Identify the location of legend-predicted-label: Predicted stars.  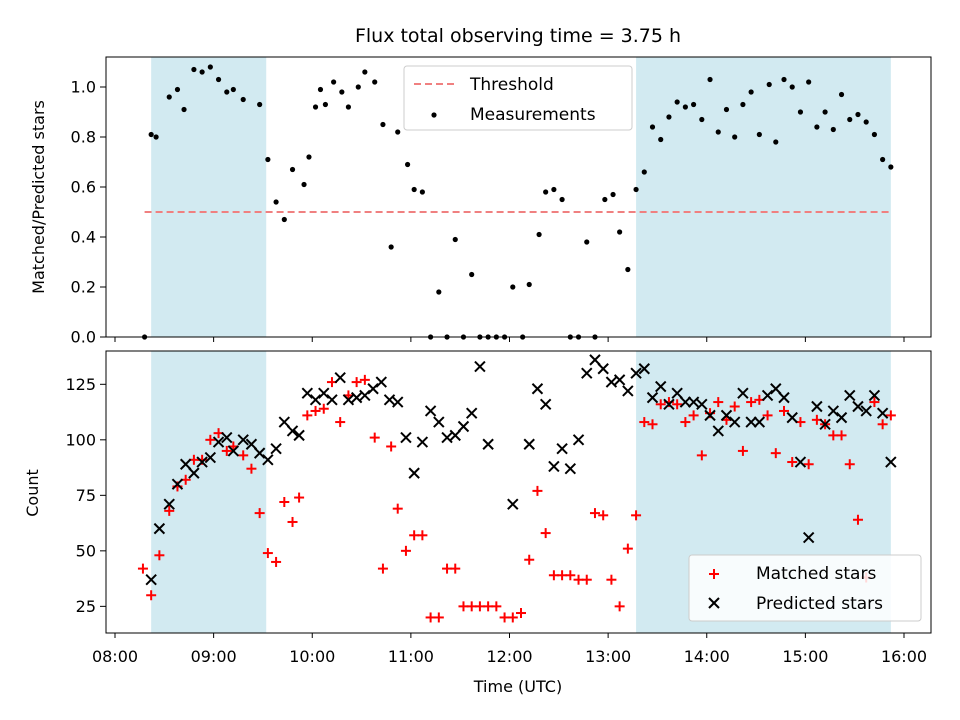
(819, 604).